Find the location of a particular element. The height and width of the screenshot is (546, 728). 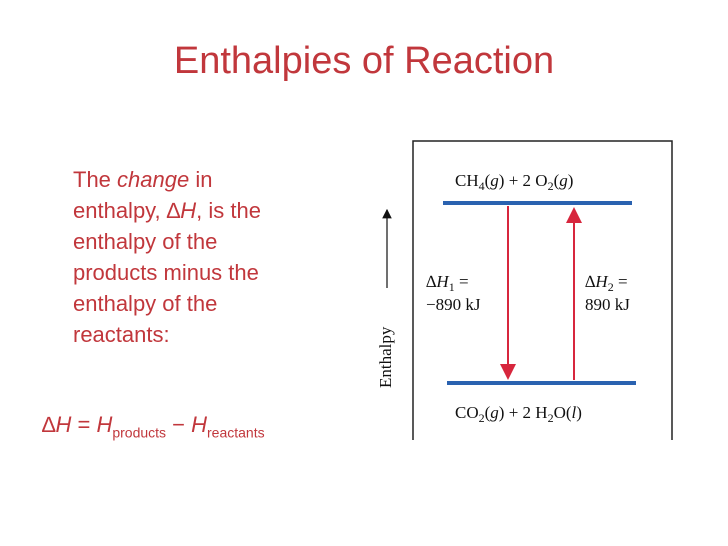

text: , is the is located at coordinates (228, 210).